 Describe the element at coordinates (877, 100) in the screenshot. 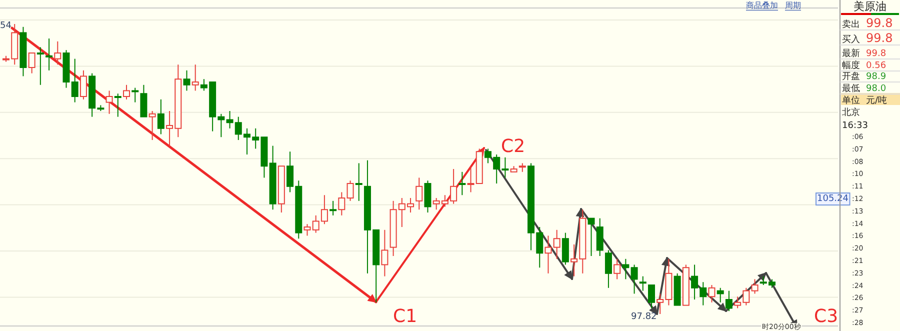

I see `text: 元/吨` at that location.